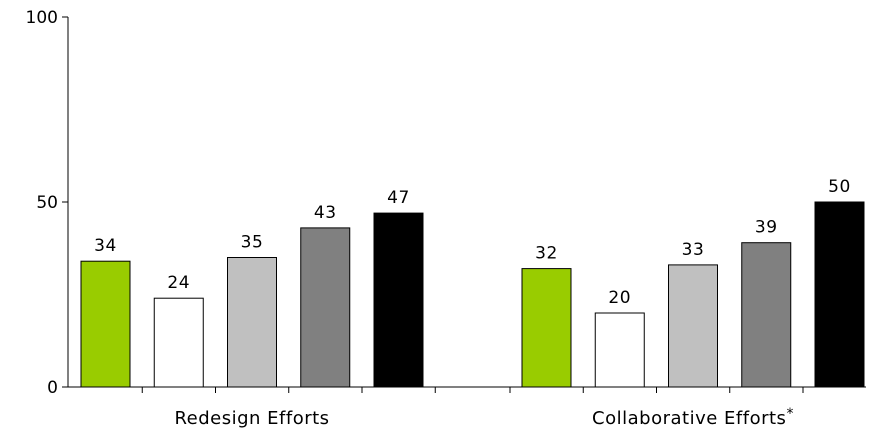 Image resolution: width=870 pixels, height=433 pixels. What do you see at coordinates (839, 187) in the screenshot?
I see `data-label: 50` at bounding box center [839, 187].